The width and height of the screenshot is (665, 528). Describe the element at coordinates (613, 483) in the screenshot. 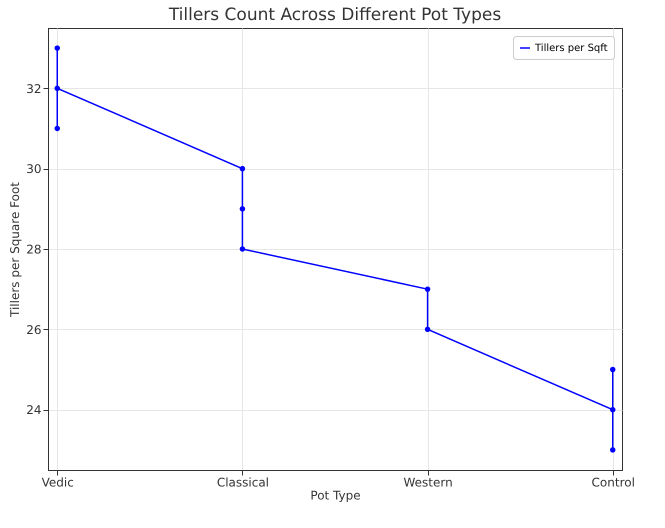

I see `x-tick-label: Control` at that location.